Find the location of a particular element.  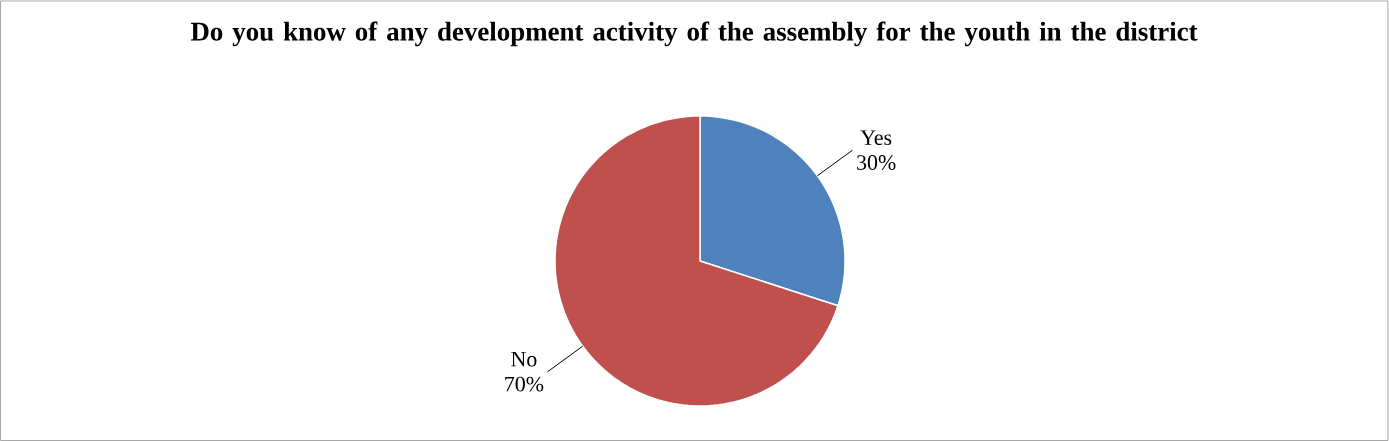

chart-title: Do you know of any development activity of the assembly for the youth in the district is located at coordinates (694, 34).